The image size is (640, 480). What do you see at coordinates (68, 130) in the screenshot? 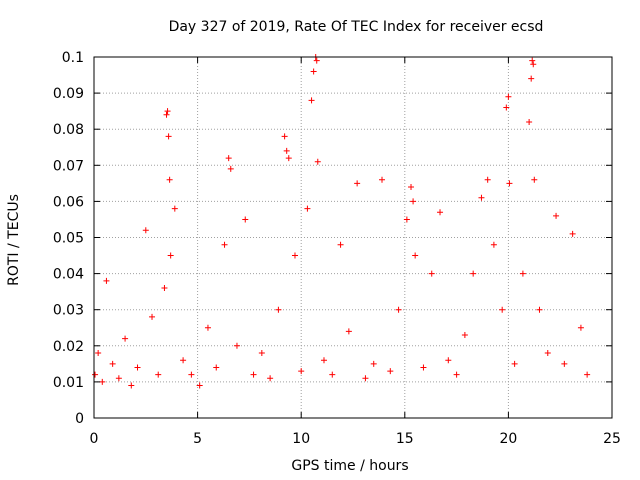
I see `y-tick-label: 0.08` at bounding box center [68, 130].